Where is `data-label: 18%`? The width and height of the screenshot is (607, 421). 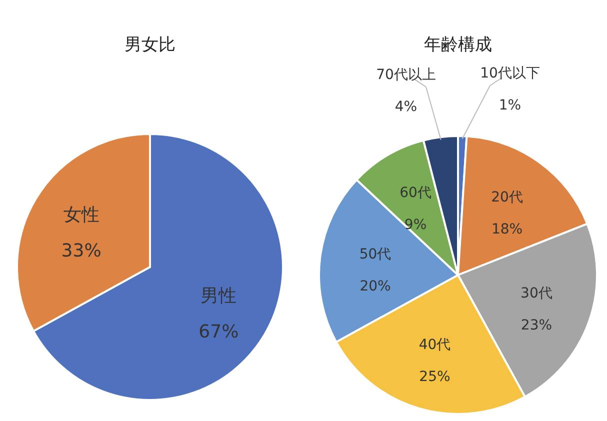 data-label: 18% is located at coordinates (507, 230).